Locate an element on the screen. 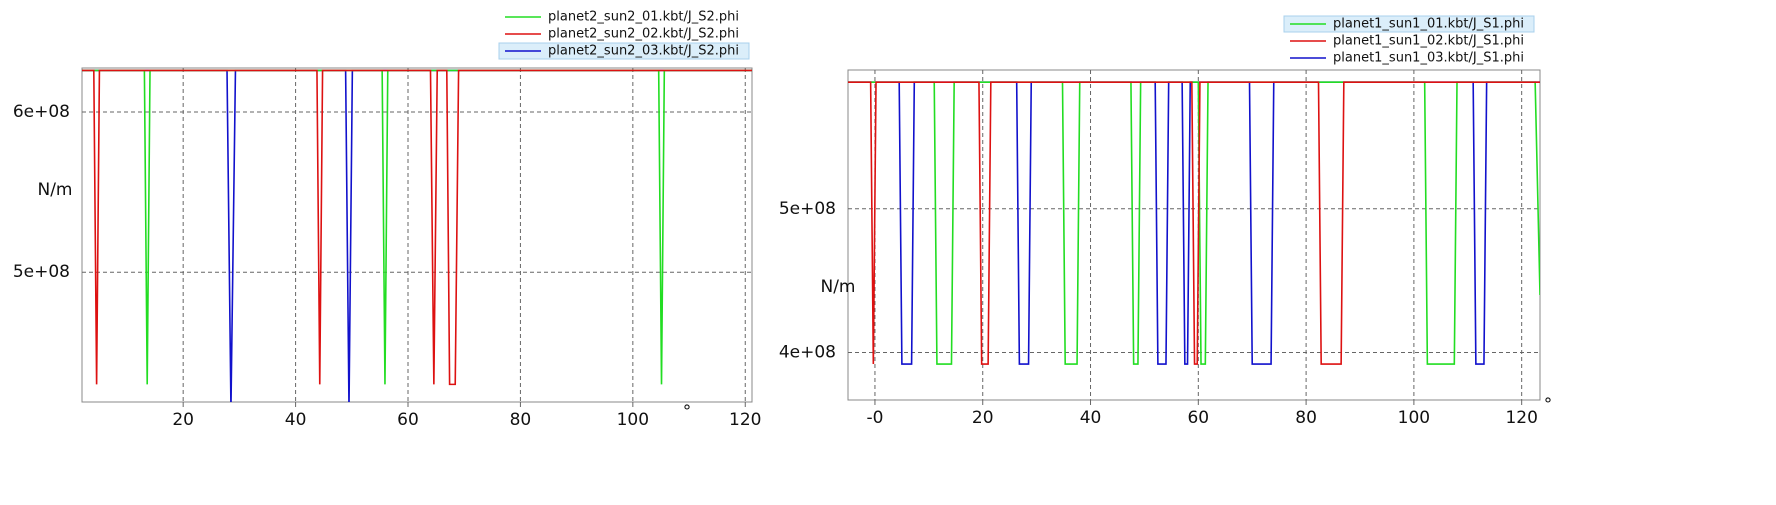 The image size is (1776, 505). legend-label: planet1_sun1_03.kbt/J_S1.phi is located at coordinates (1428, 58).